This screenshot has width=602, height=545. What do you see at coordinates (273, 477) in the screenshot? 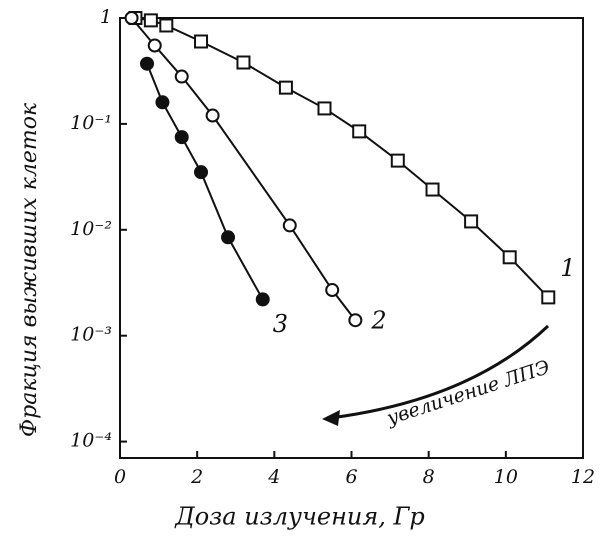
I see `x-tick-label: 4` at bounding box center [273, 477].